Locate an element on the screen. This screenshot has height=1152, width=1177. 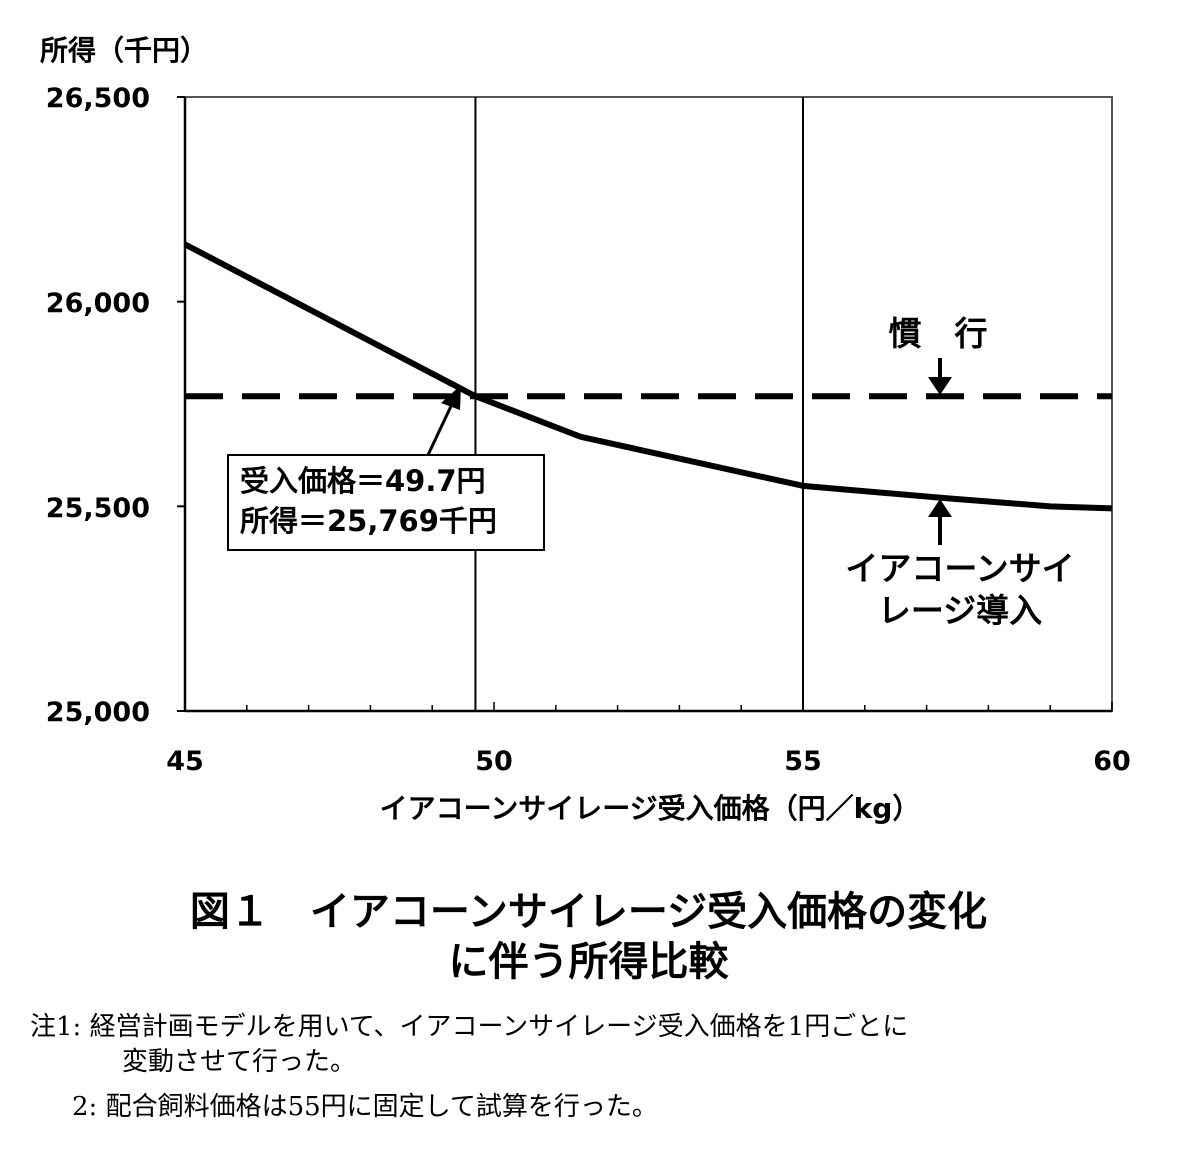
ear-corn-label-line1: イアコーンサイ is located at coordinates (959, 568).